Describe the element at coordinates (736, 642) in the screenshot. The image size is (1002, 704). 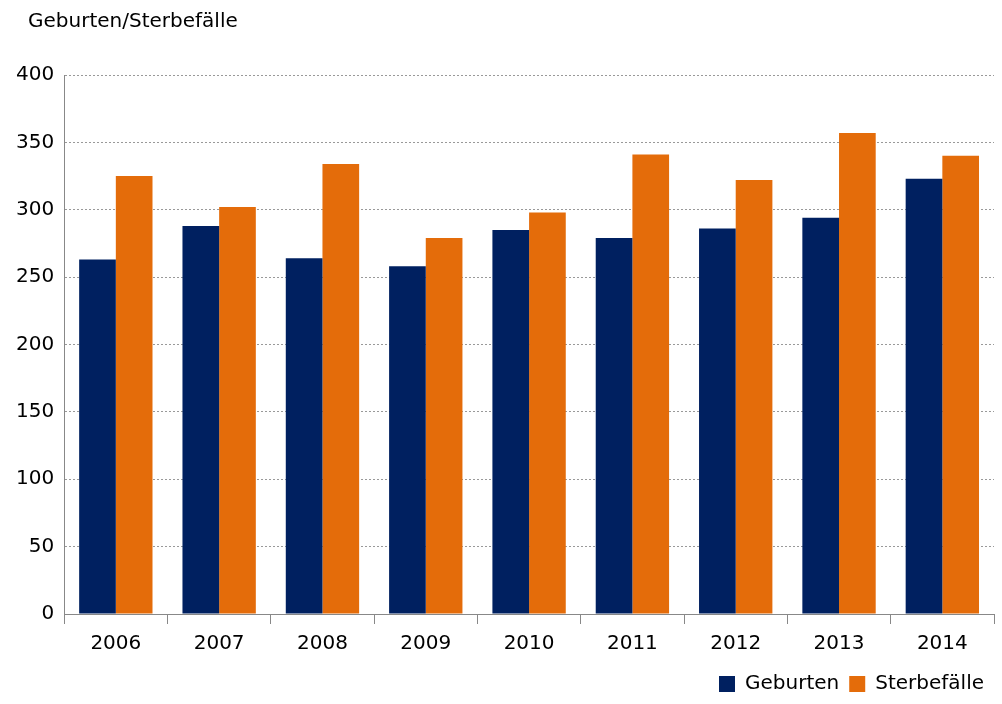
I see `x-tick-label: 2012` at that location.